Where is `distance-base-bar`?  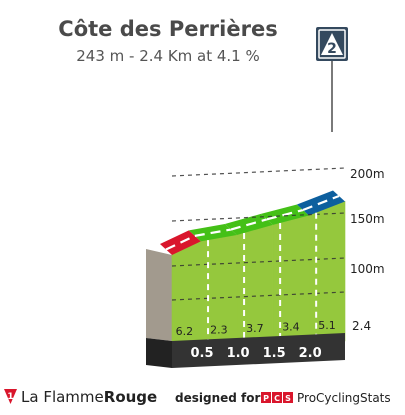
distance-base-bar is located at coordinates (245, 350).